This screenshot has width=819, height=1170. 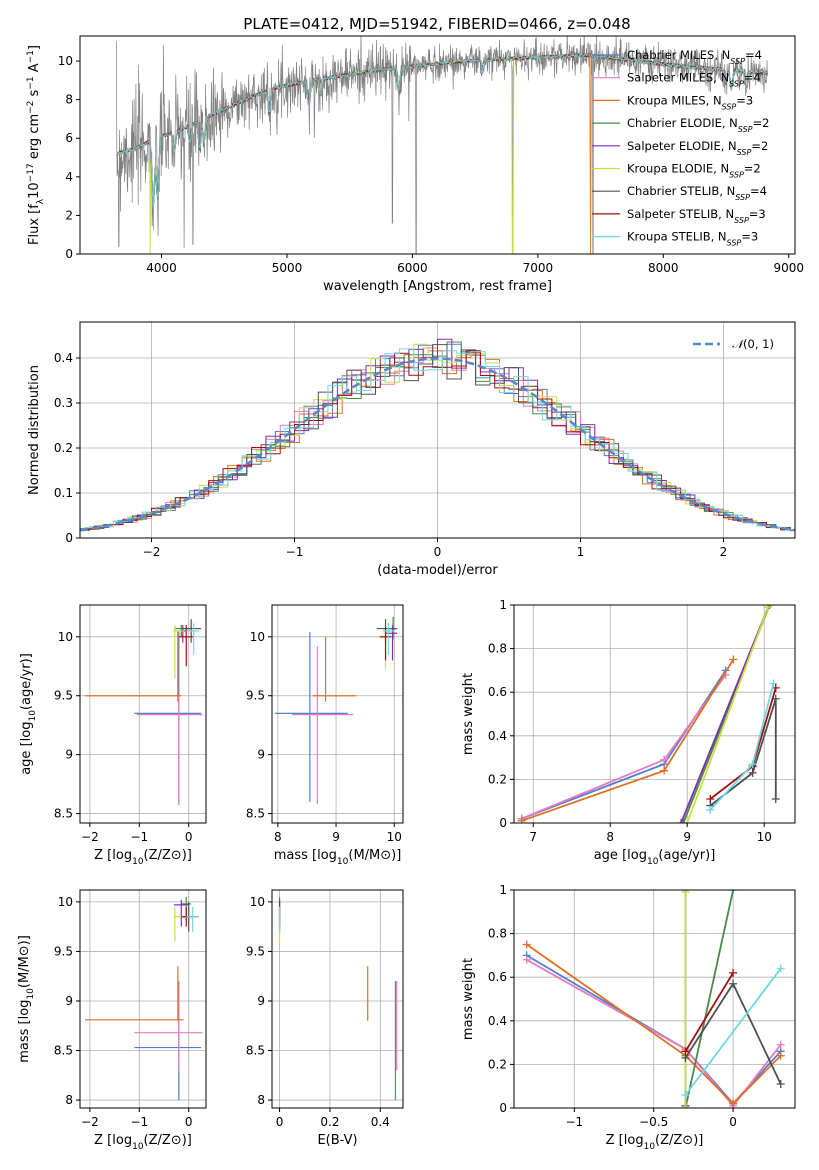 I want to click on x-tick-label: 0.2, so click(x=329, y=1122).